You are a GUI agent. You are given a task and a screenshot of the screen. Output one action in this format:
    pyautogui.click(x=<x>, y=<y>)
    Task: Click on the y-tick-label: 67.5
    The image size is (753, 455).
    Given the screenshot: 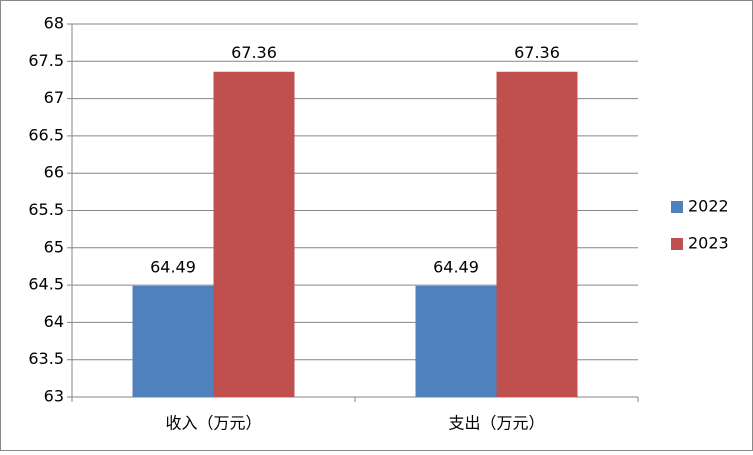 What is the action you would take?
    pyautogui.click(x=46, y=60)
    